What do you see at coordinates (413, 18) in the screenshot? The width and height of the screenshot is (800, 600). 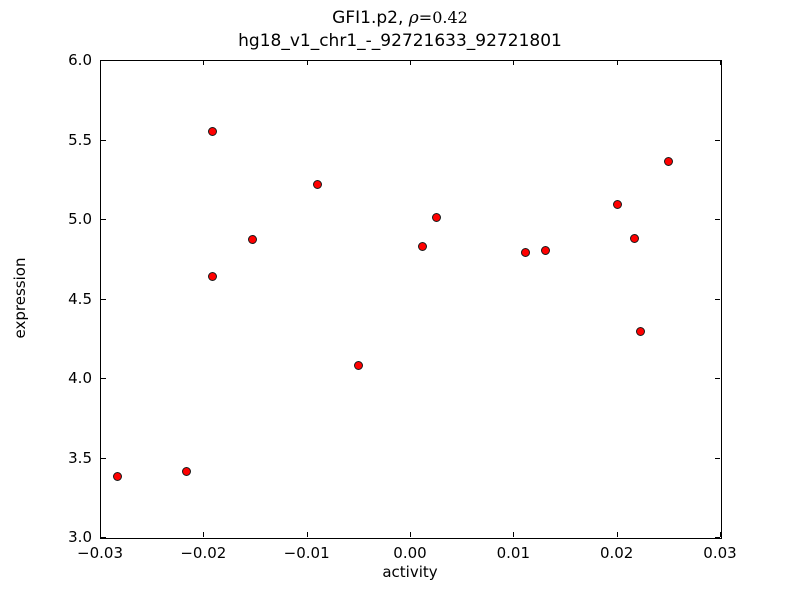 I see `rho-symbol: ρ` at bounding box center [413, 18].